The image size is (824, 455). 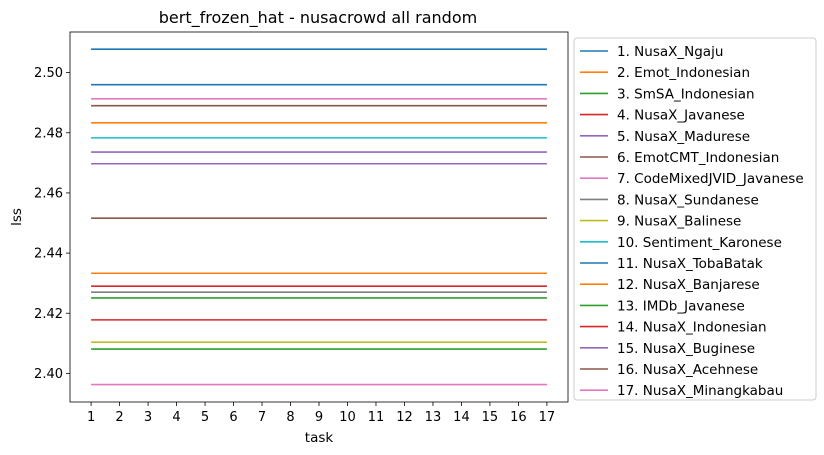 I want to click on legend-label: 14. NusaX_Indonesian, so click(x=692, y=328).